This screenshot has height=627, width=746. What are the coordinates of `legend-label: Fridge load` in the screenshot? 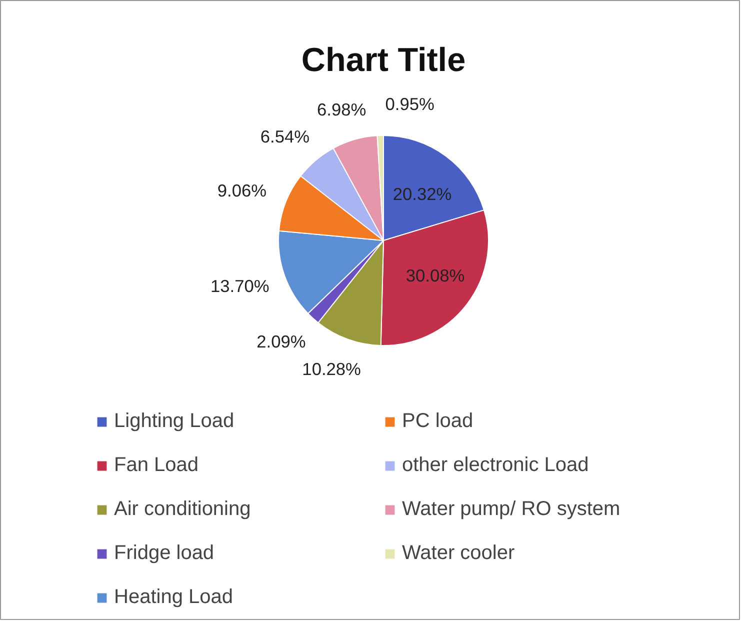 It's located at (165, 553).